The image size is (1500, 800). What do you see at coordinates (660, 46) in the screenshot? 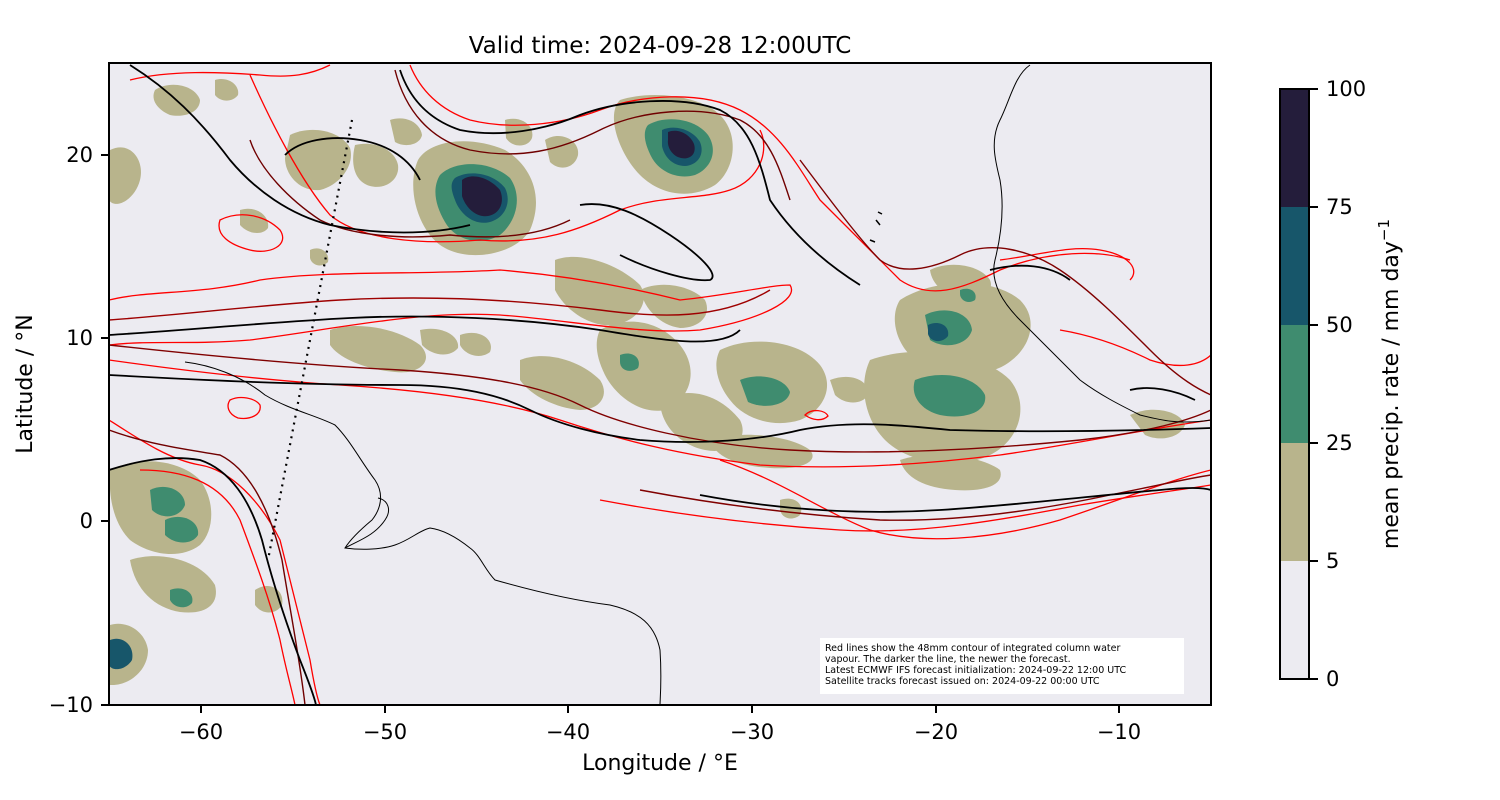
I see `plot-title: Valid time: 2024-09-28 12:00UTC` at bounding box center [660, 46].